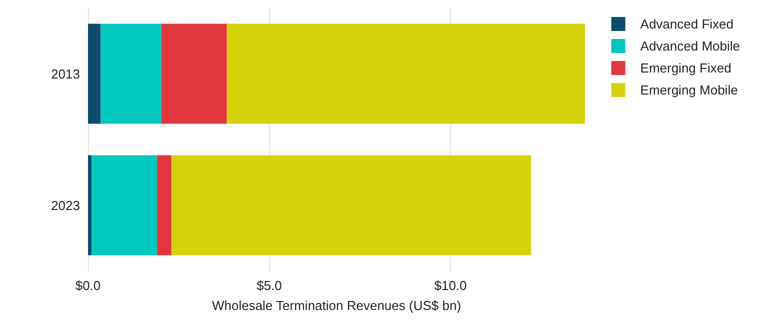 This screenshot has height=325, width=775. What do you see at coordinates (65, 74) in the screenshot?
I see `y-tick-label: 2013` at bounding box center [65, 74].